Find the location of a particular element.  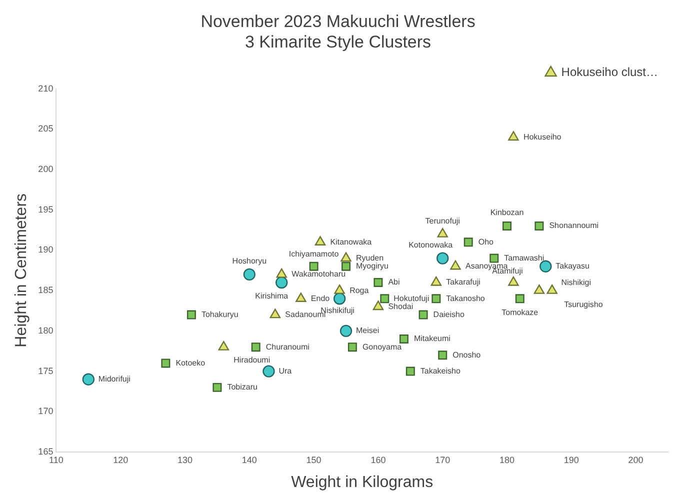

annotation: Ryuden is located at coordinates (370, 257).